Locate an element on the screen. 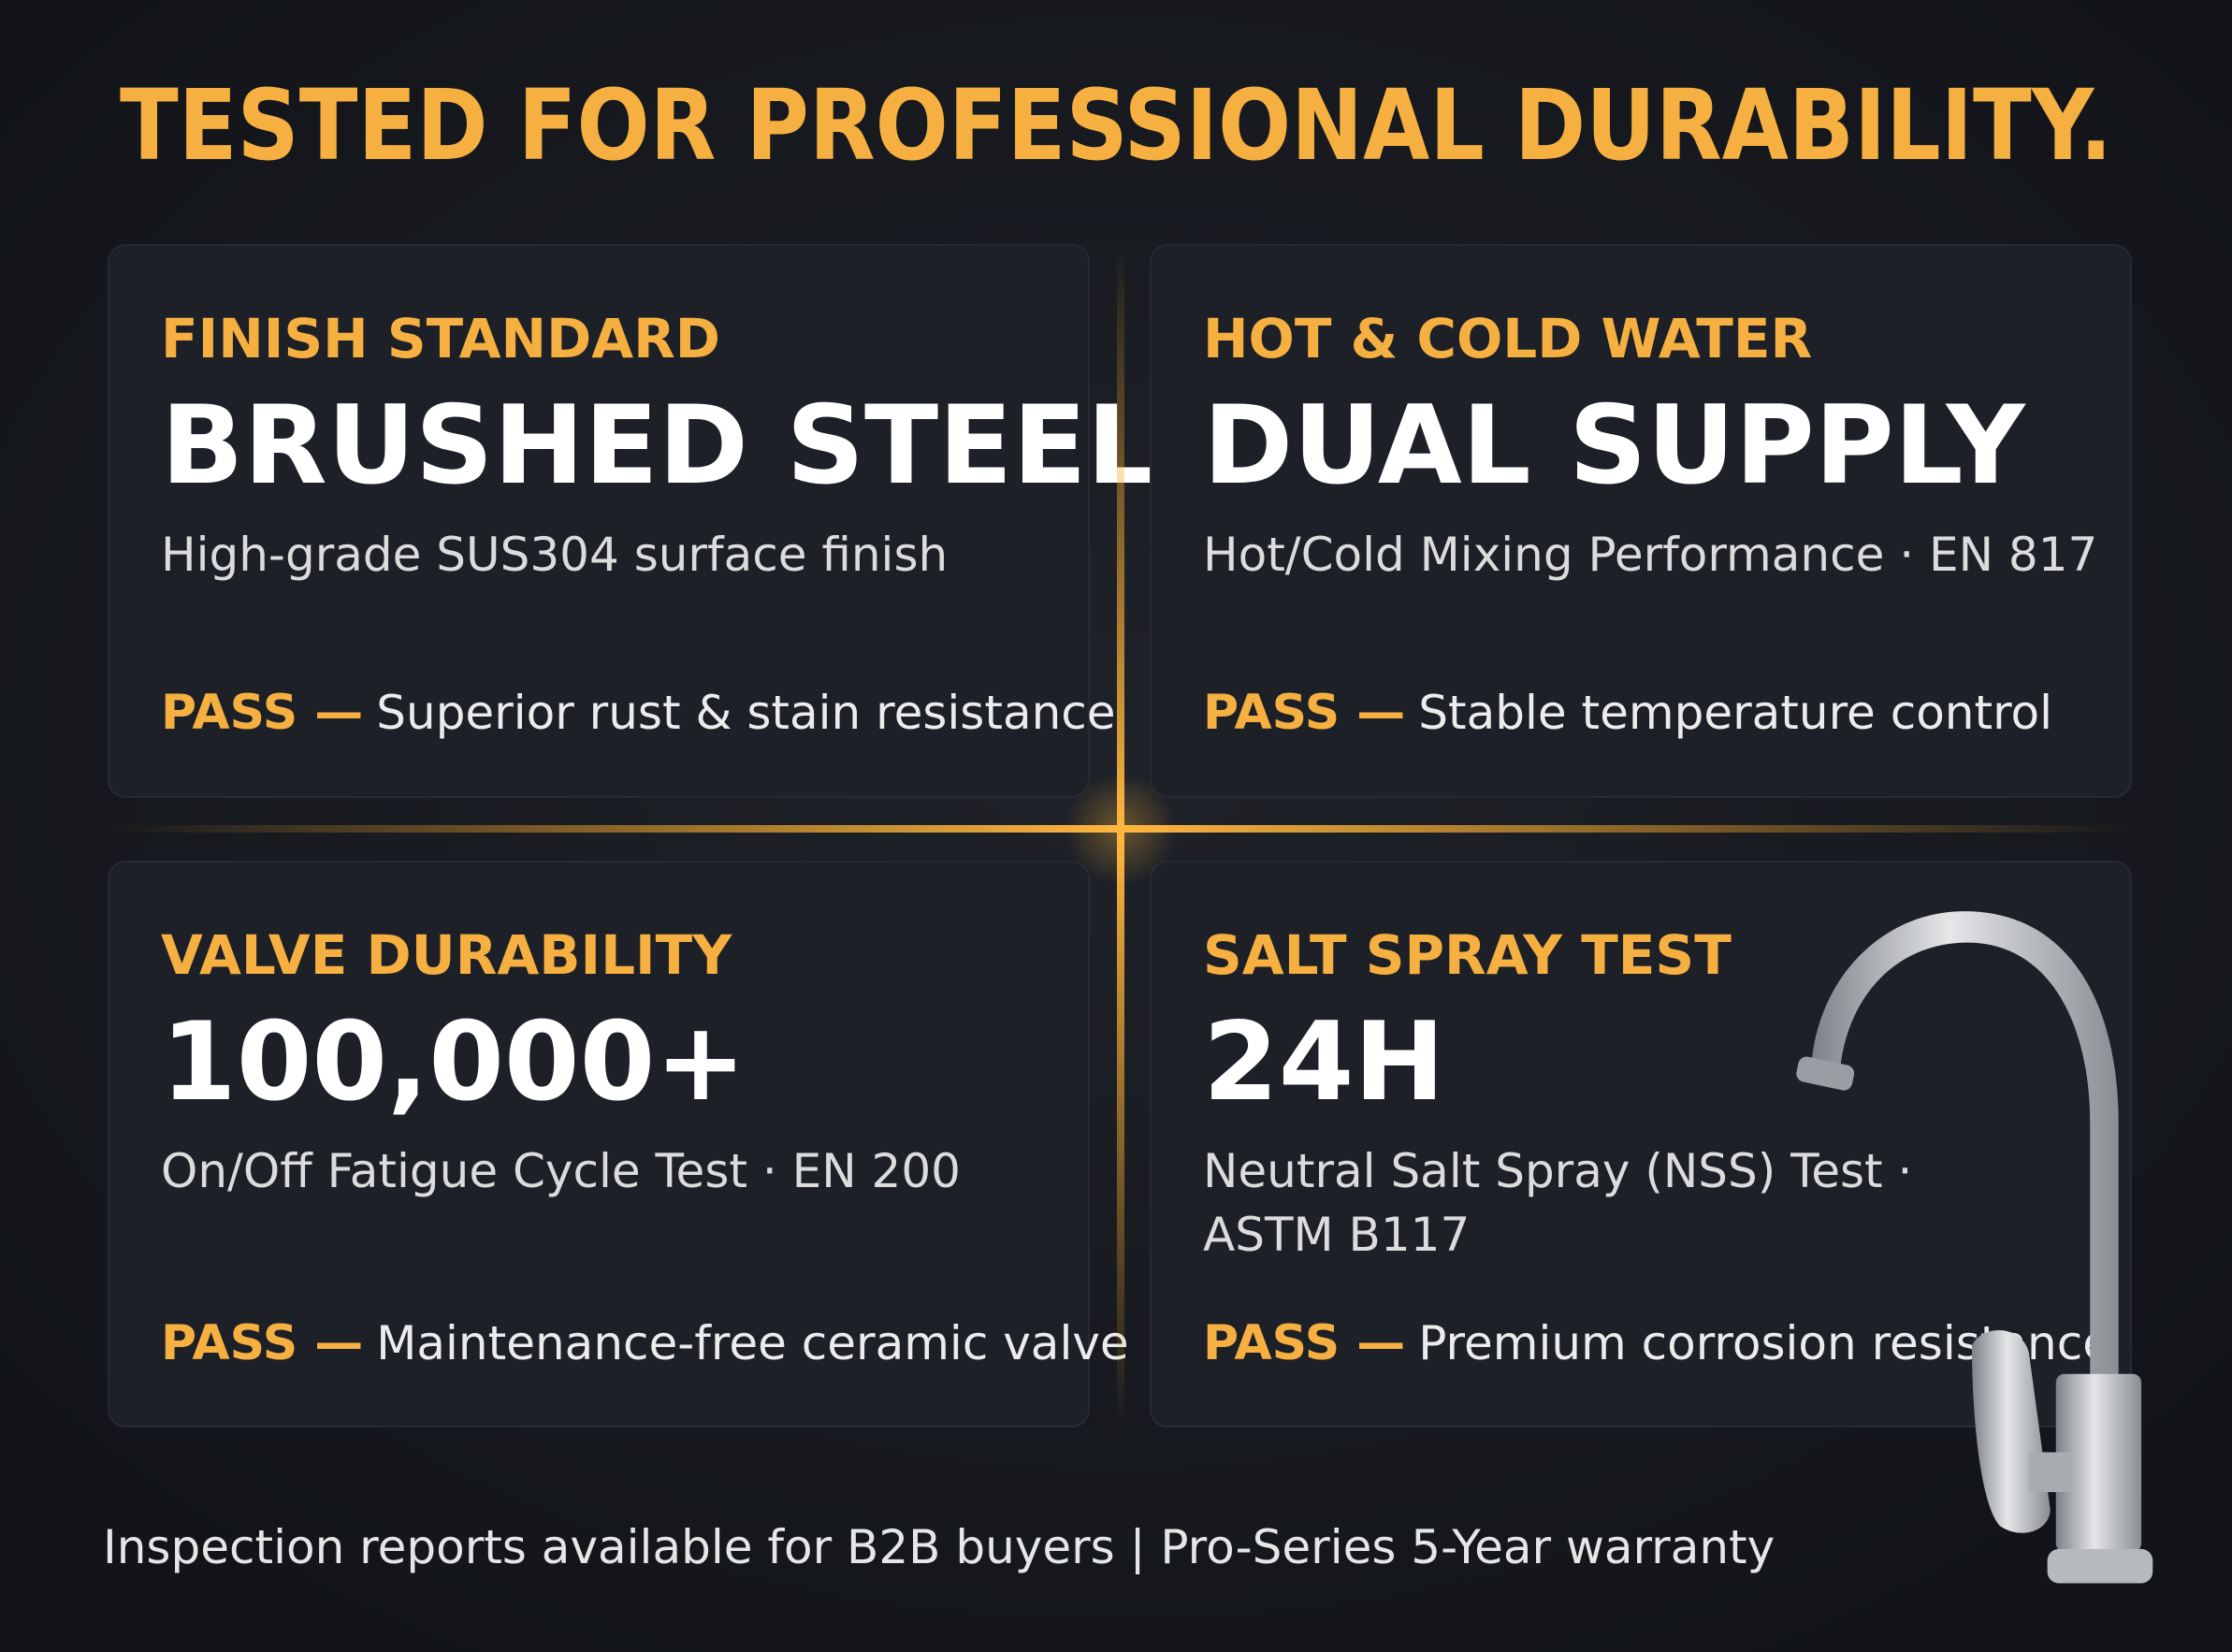 Image resolution: width=2232 pixels, height=1652 pixels. card-headline: DUAL SUPPLY is located at coordinates (1615, 446).